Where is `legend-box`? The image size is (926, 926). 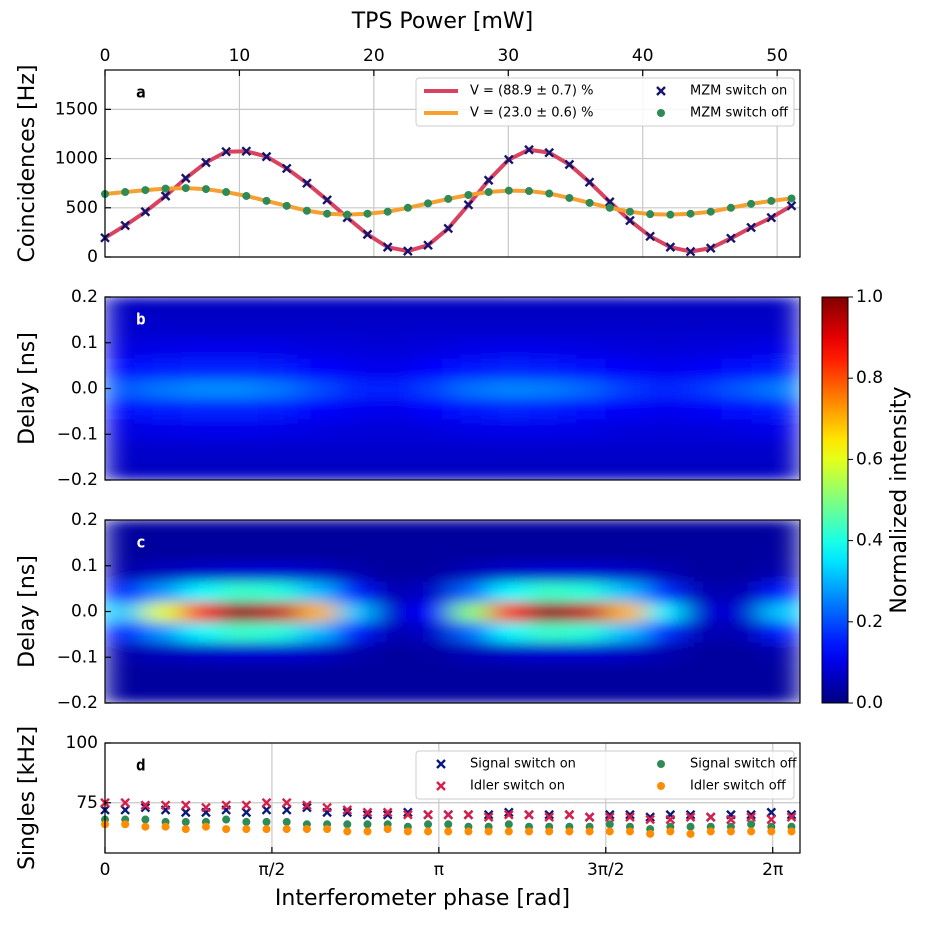
legend-box is located at coordinates (605, 775).